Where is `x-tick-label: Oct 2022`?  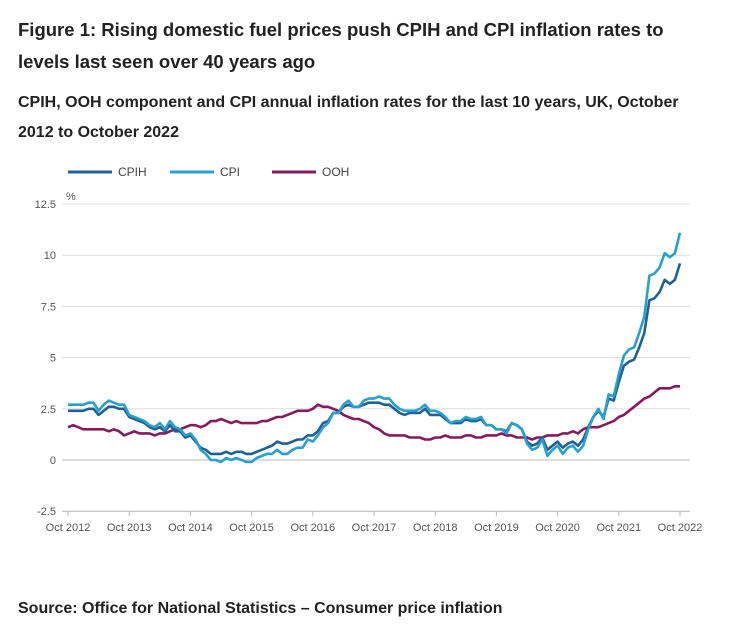
x-tick-label: Oct 2022 is located at coordinates (680, 528).